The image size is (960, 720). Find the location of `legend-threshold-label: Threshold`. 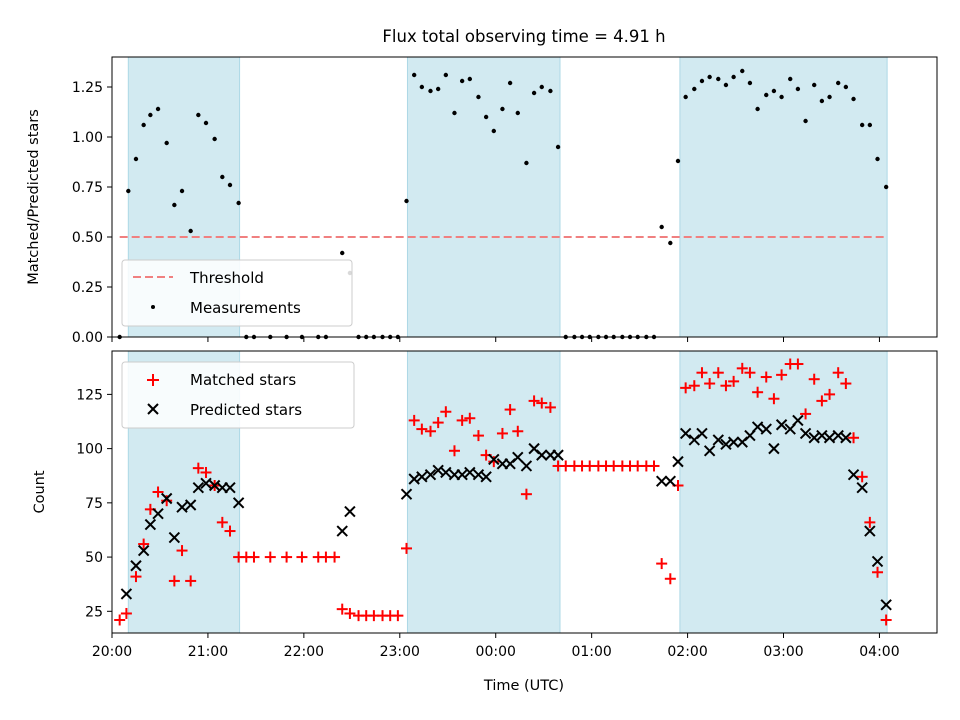

legend-threshold-label: Threshold is located at coordinates (226, 278).